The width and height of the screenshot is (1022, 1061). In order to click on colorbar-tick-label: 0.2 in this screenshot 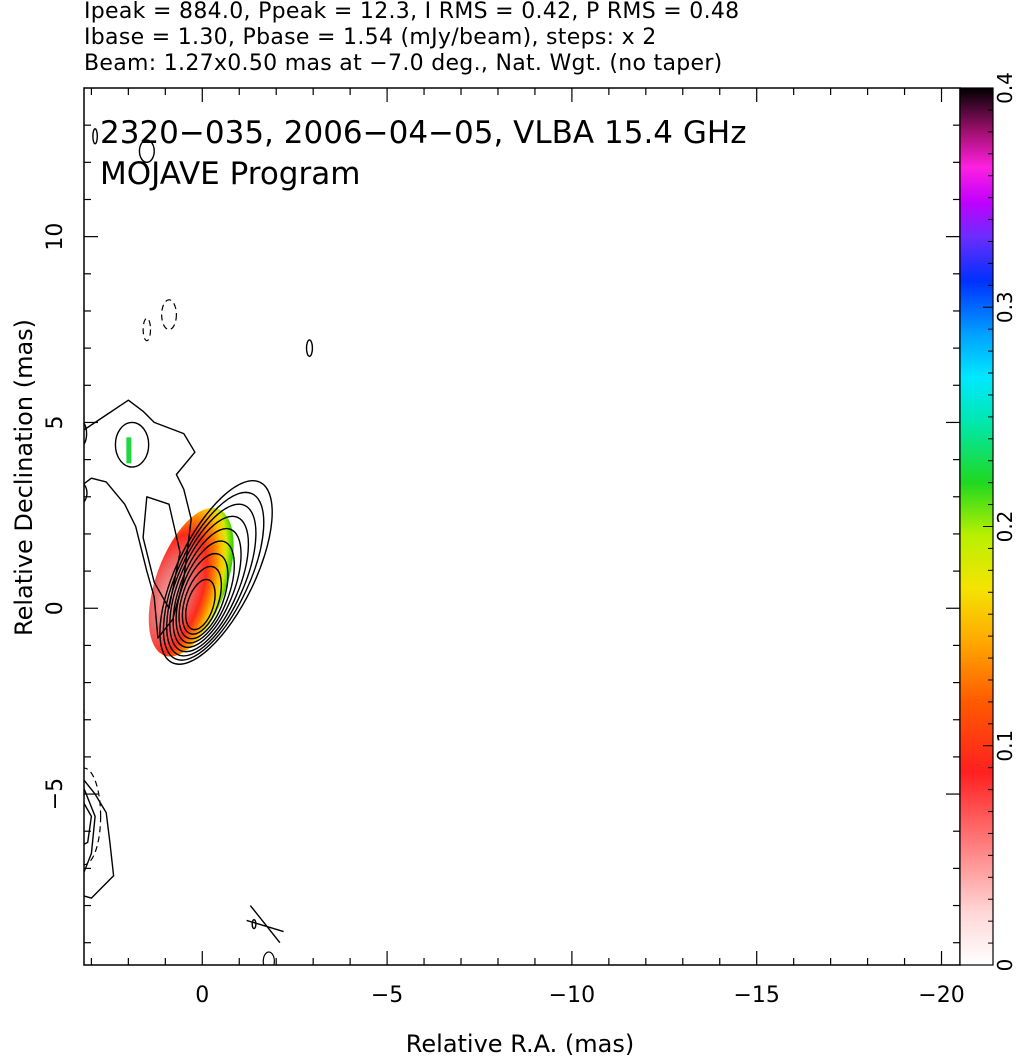, I will do `click(1005, 527)`.